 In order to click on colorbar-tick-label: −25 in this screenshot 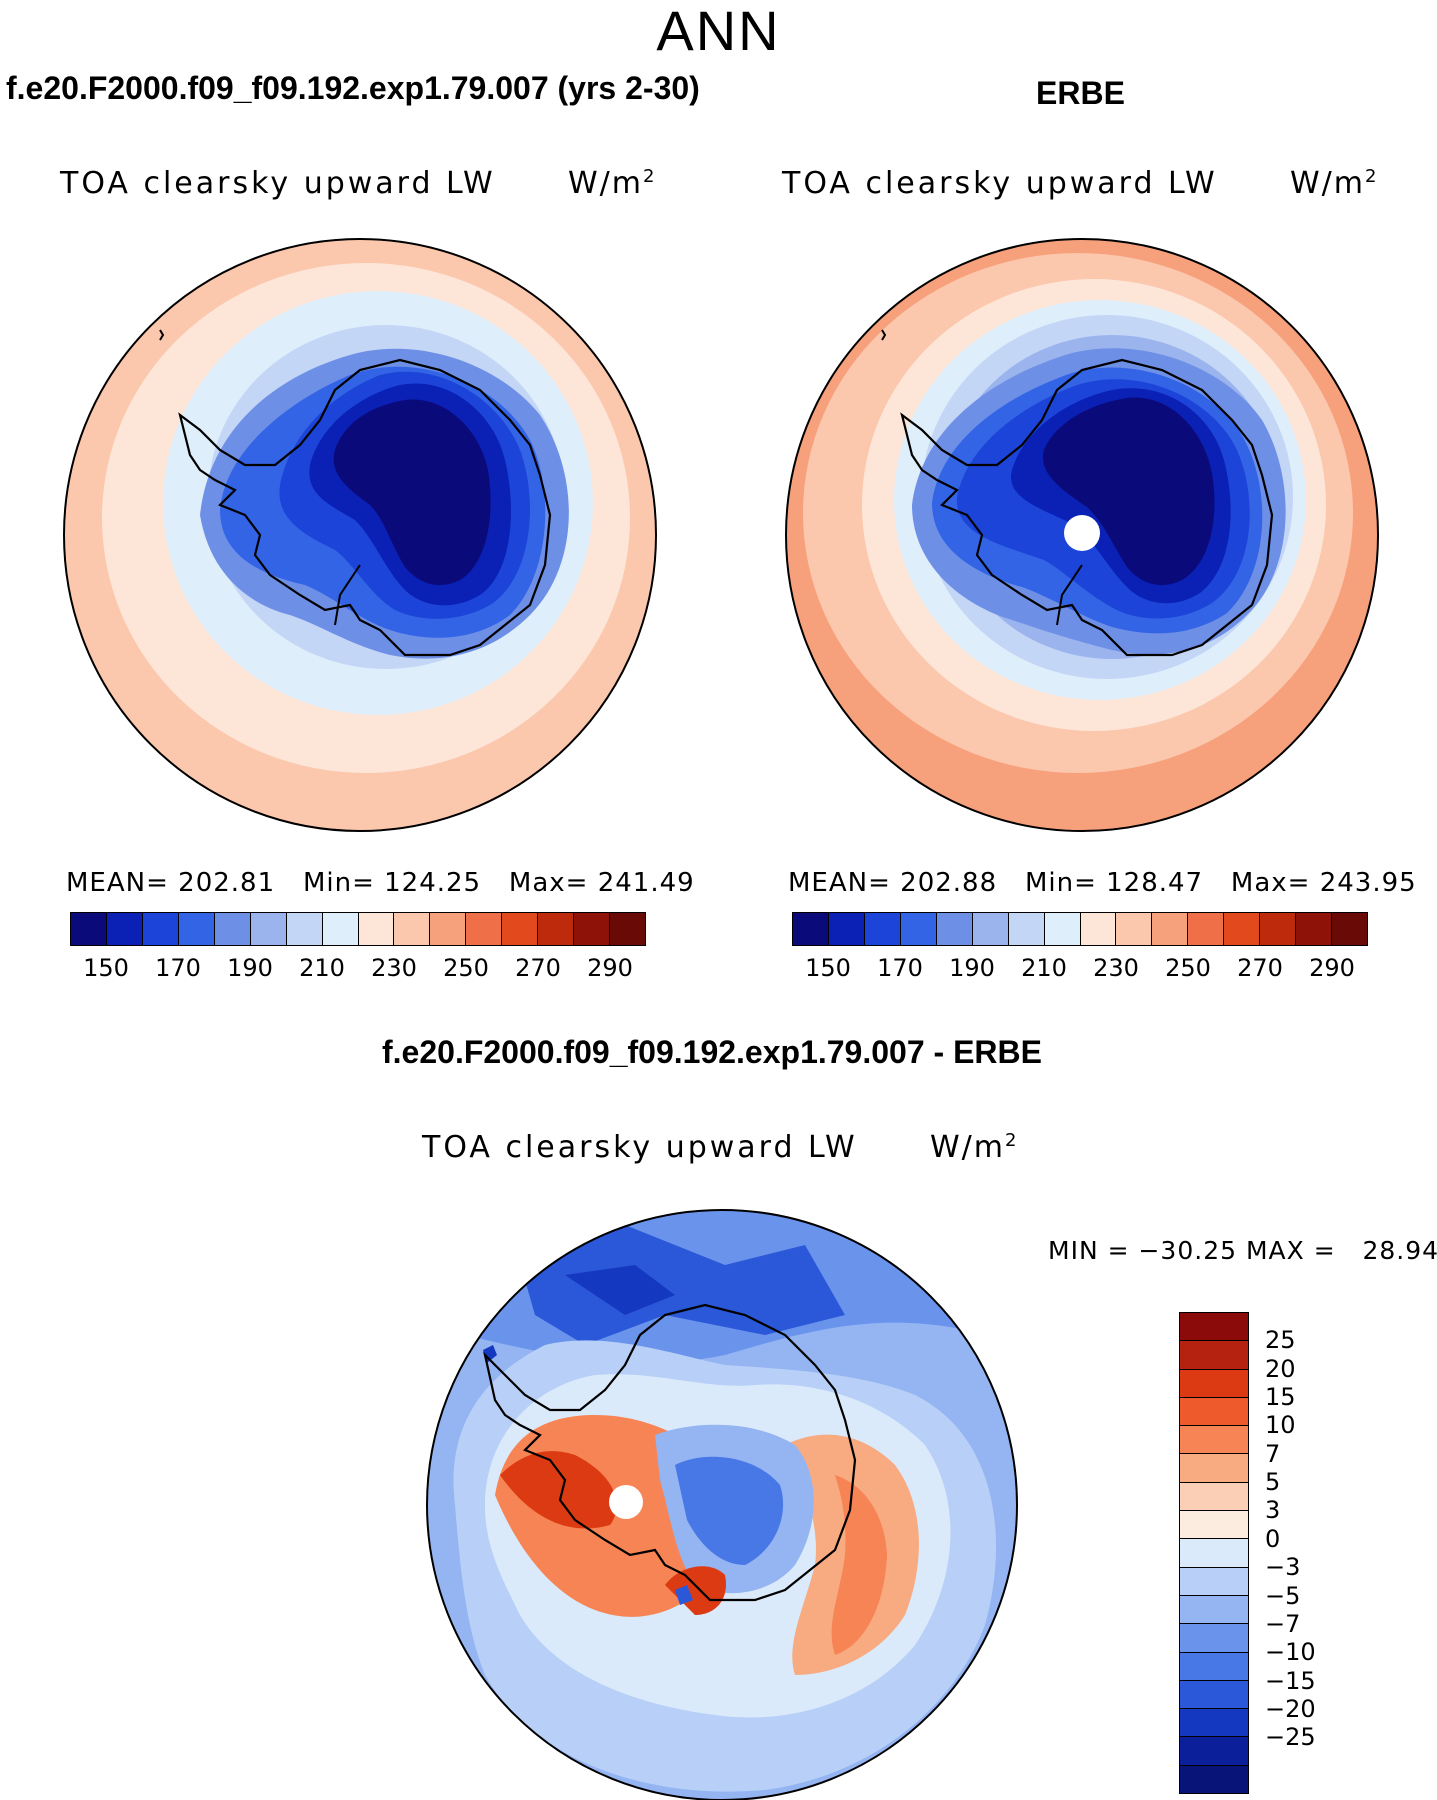, I will do `click(1290, 1737)`.